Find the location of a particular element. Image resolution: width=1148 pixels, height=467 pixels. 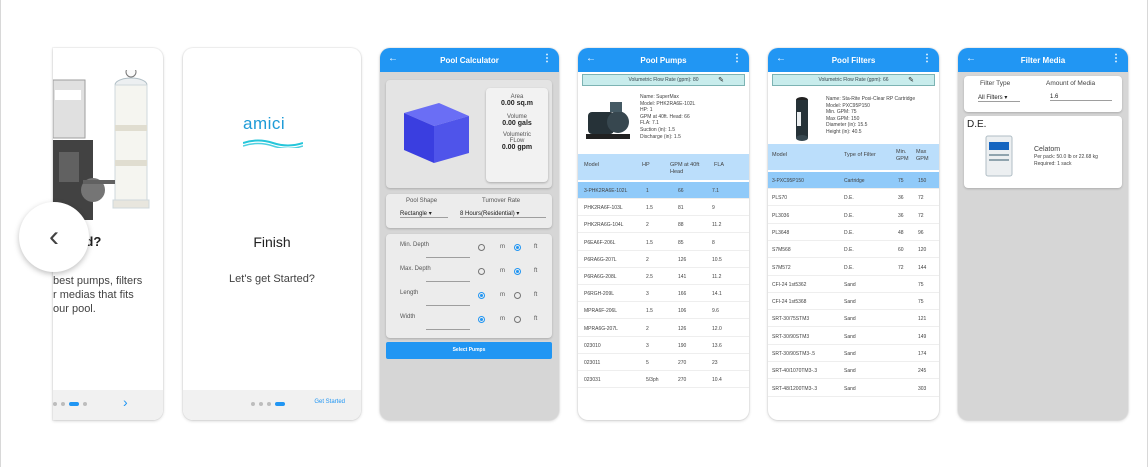

screen-title: Pool Pumps is located at coordinates (663, 60).